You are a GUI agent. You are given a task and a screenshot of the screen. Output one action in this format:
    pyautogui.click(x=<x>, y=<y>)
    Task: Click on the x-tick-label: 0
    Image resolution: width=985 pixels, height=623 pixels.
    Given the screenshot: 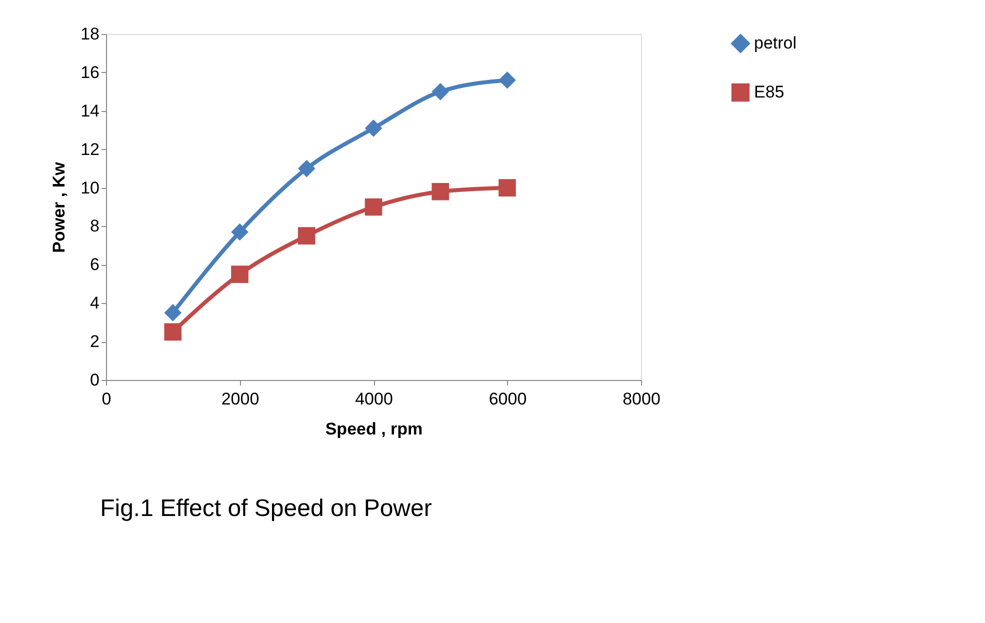 What is the action you would take?
    pyautogui.click(x=107, y=399)
    